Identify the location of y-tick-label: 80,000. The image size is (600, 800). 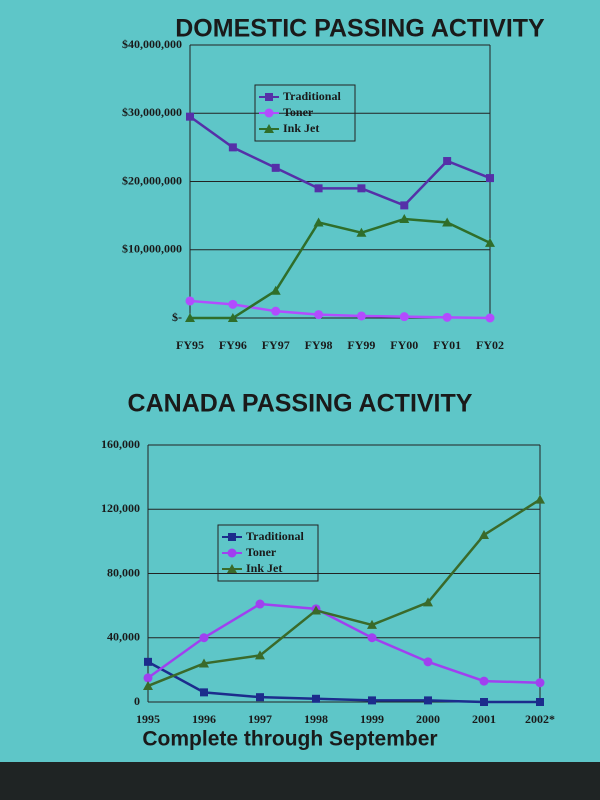
(123, 572).